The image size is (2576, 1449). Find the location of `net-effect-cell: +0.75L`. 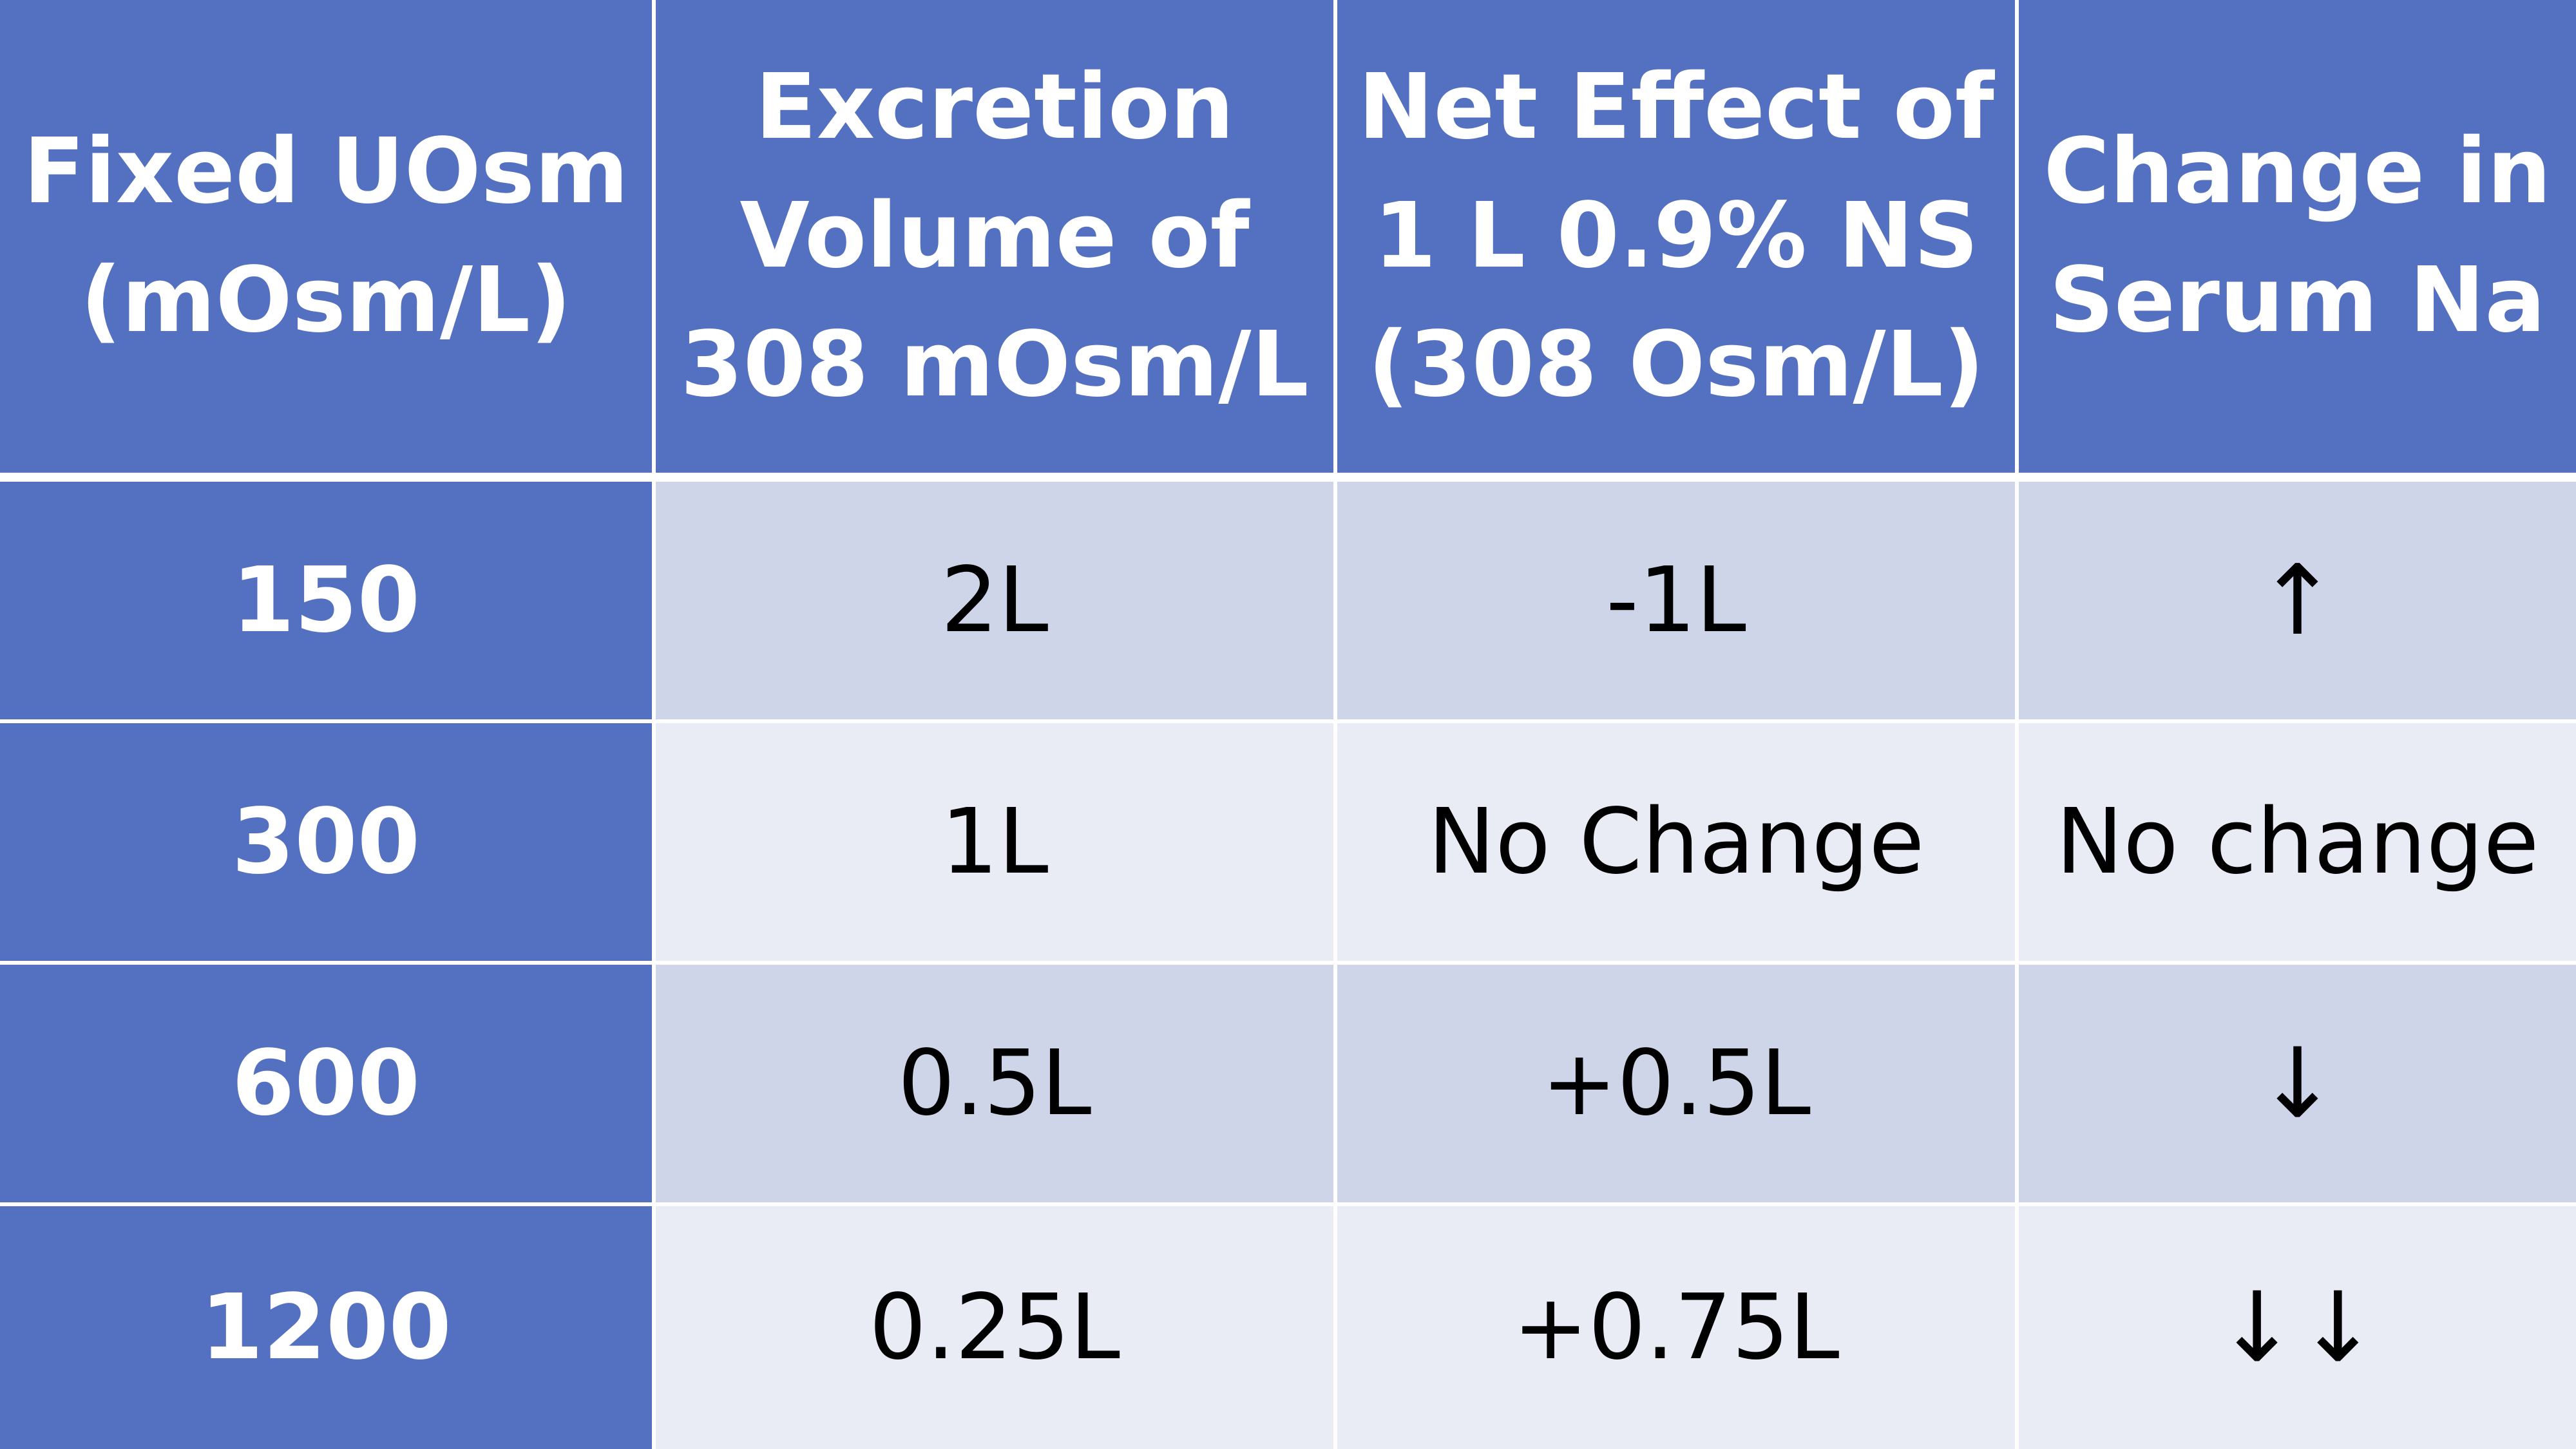

net-effect-cell: +0.75L is located at coordinates (1678, 1327).